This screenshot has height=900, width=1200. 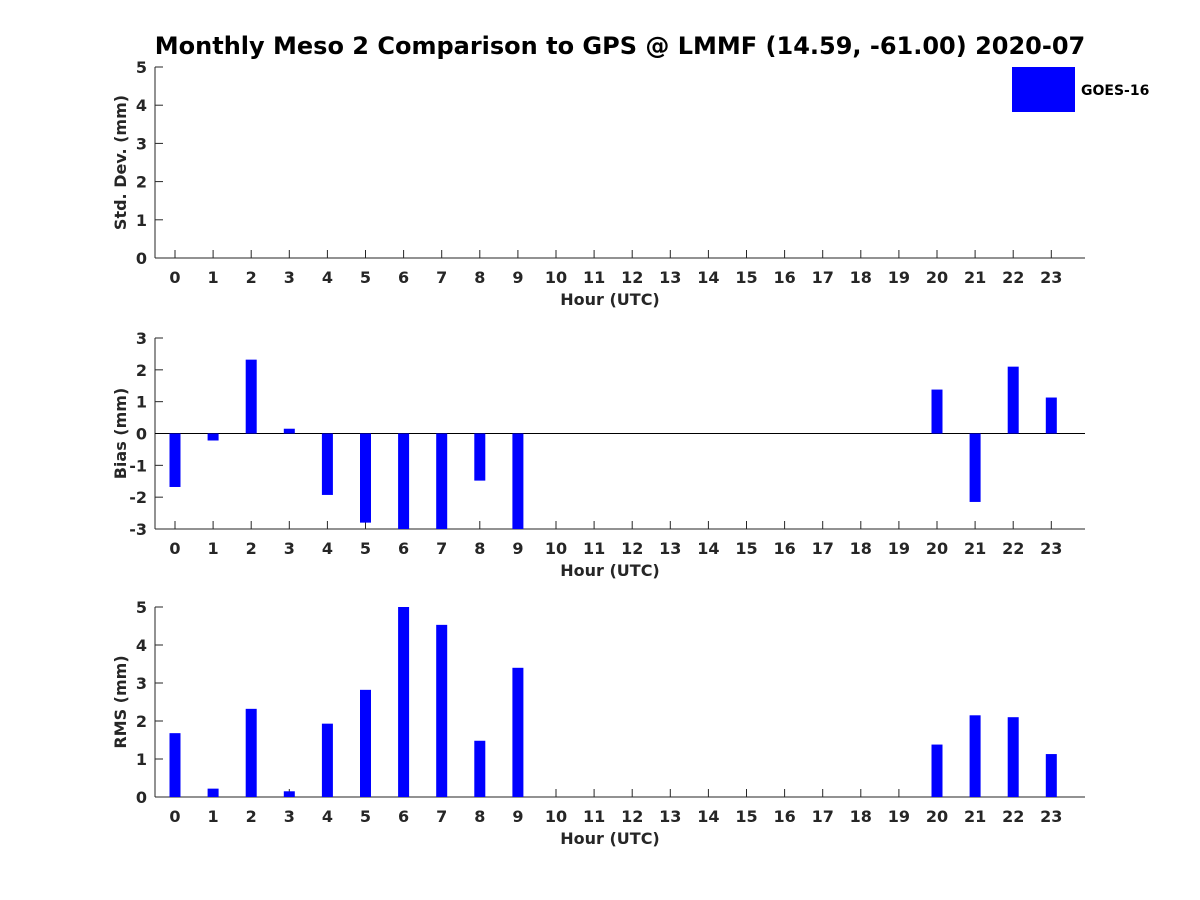 What do you see at coordinates (141, 67) in the screenshot?
I see `std-dev-y-tick-label: 5` at bounding box center [141, 67].